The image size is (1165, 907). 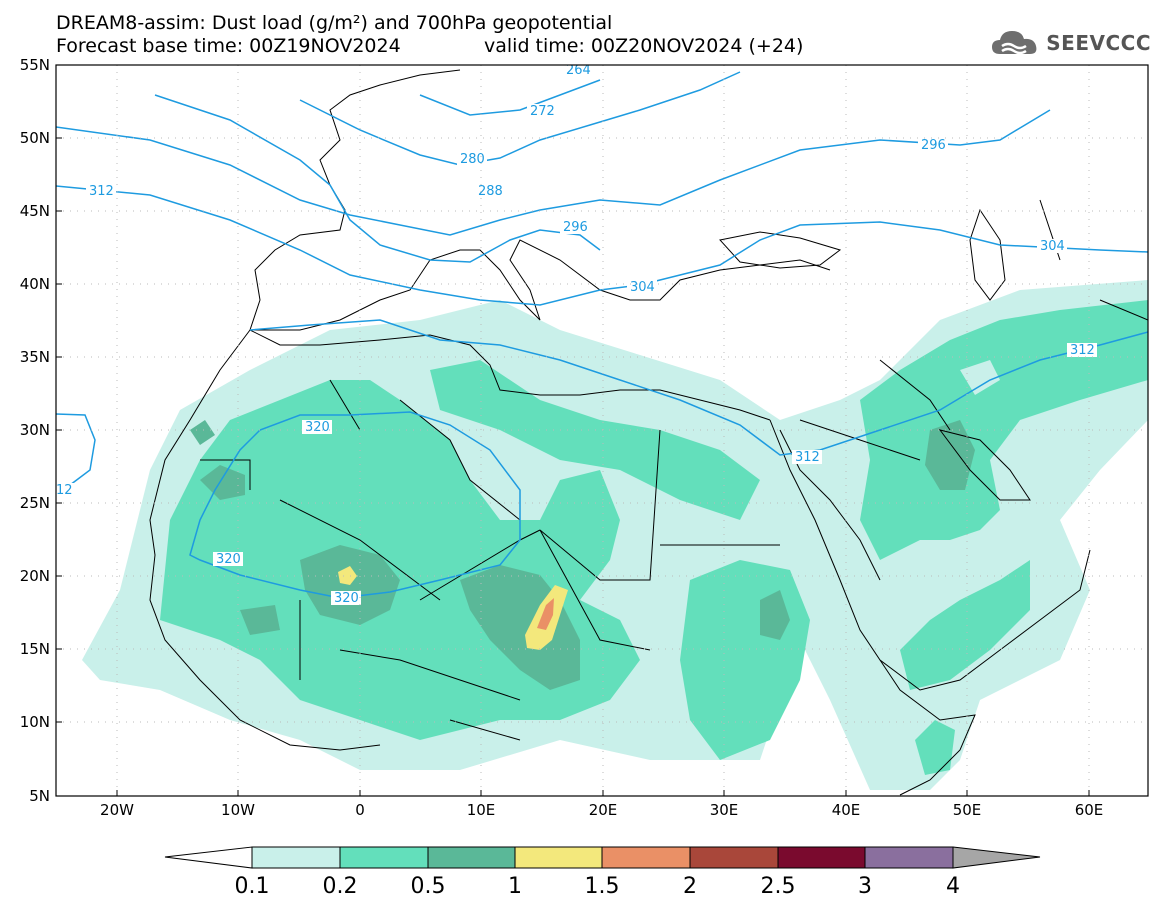 What do you see at coordinates (35, 211) in the screenshot?
I see `lat-tick-label: 45N` at bounding box center [35, 211].